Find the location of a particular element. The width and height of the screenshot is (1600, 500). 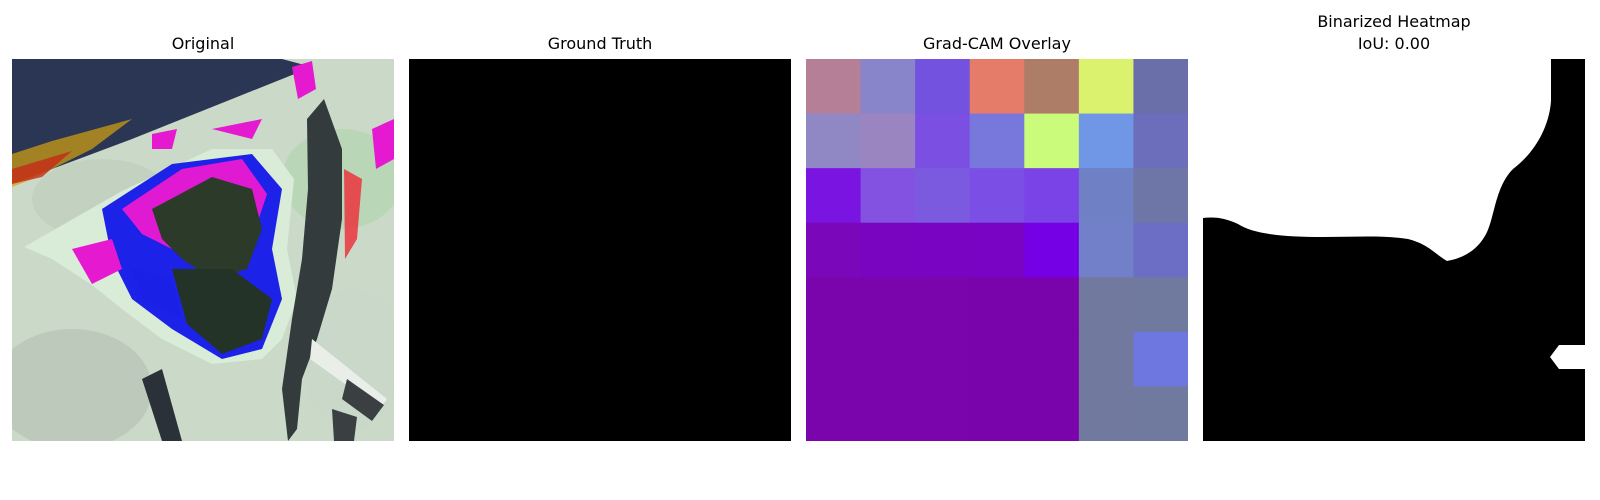

iou-score-label: IoU: 0.00 is located at coordinates (1394, 43).